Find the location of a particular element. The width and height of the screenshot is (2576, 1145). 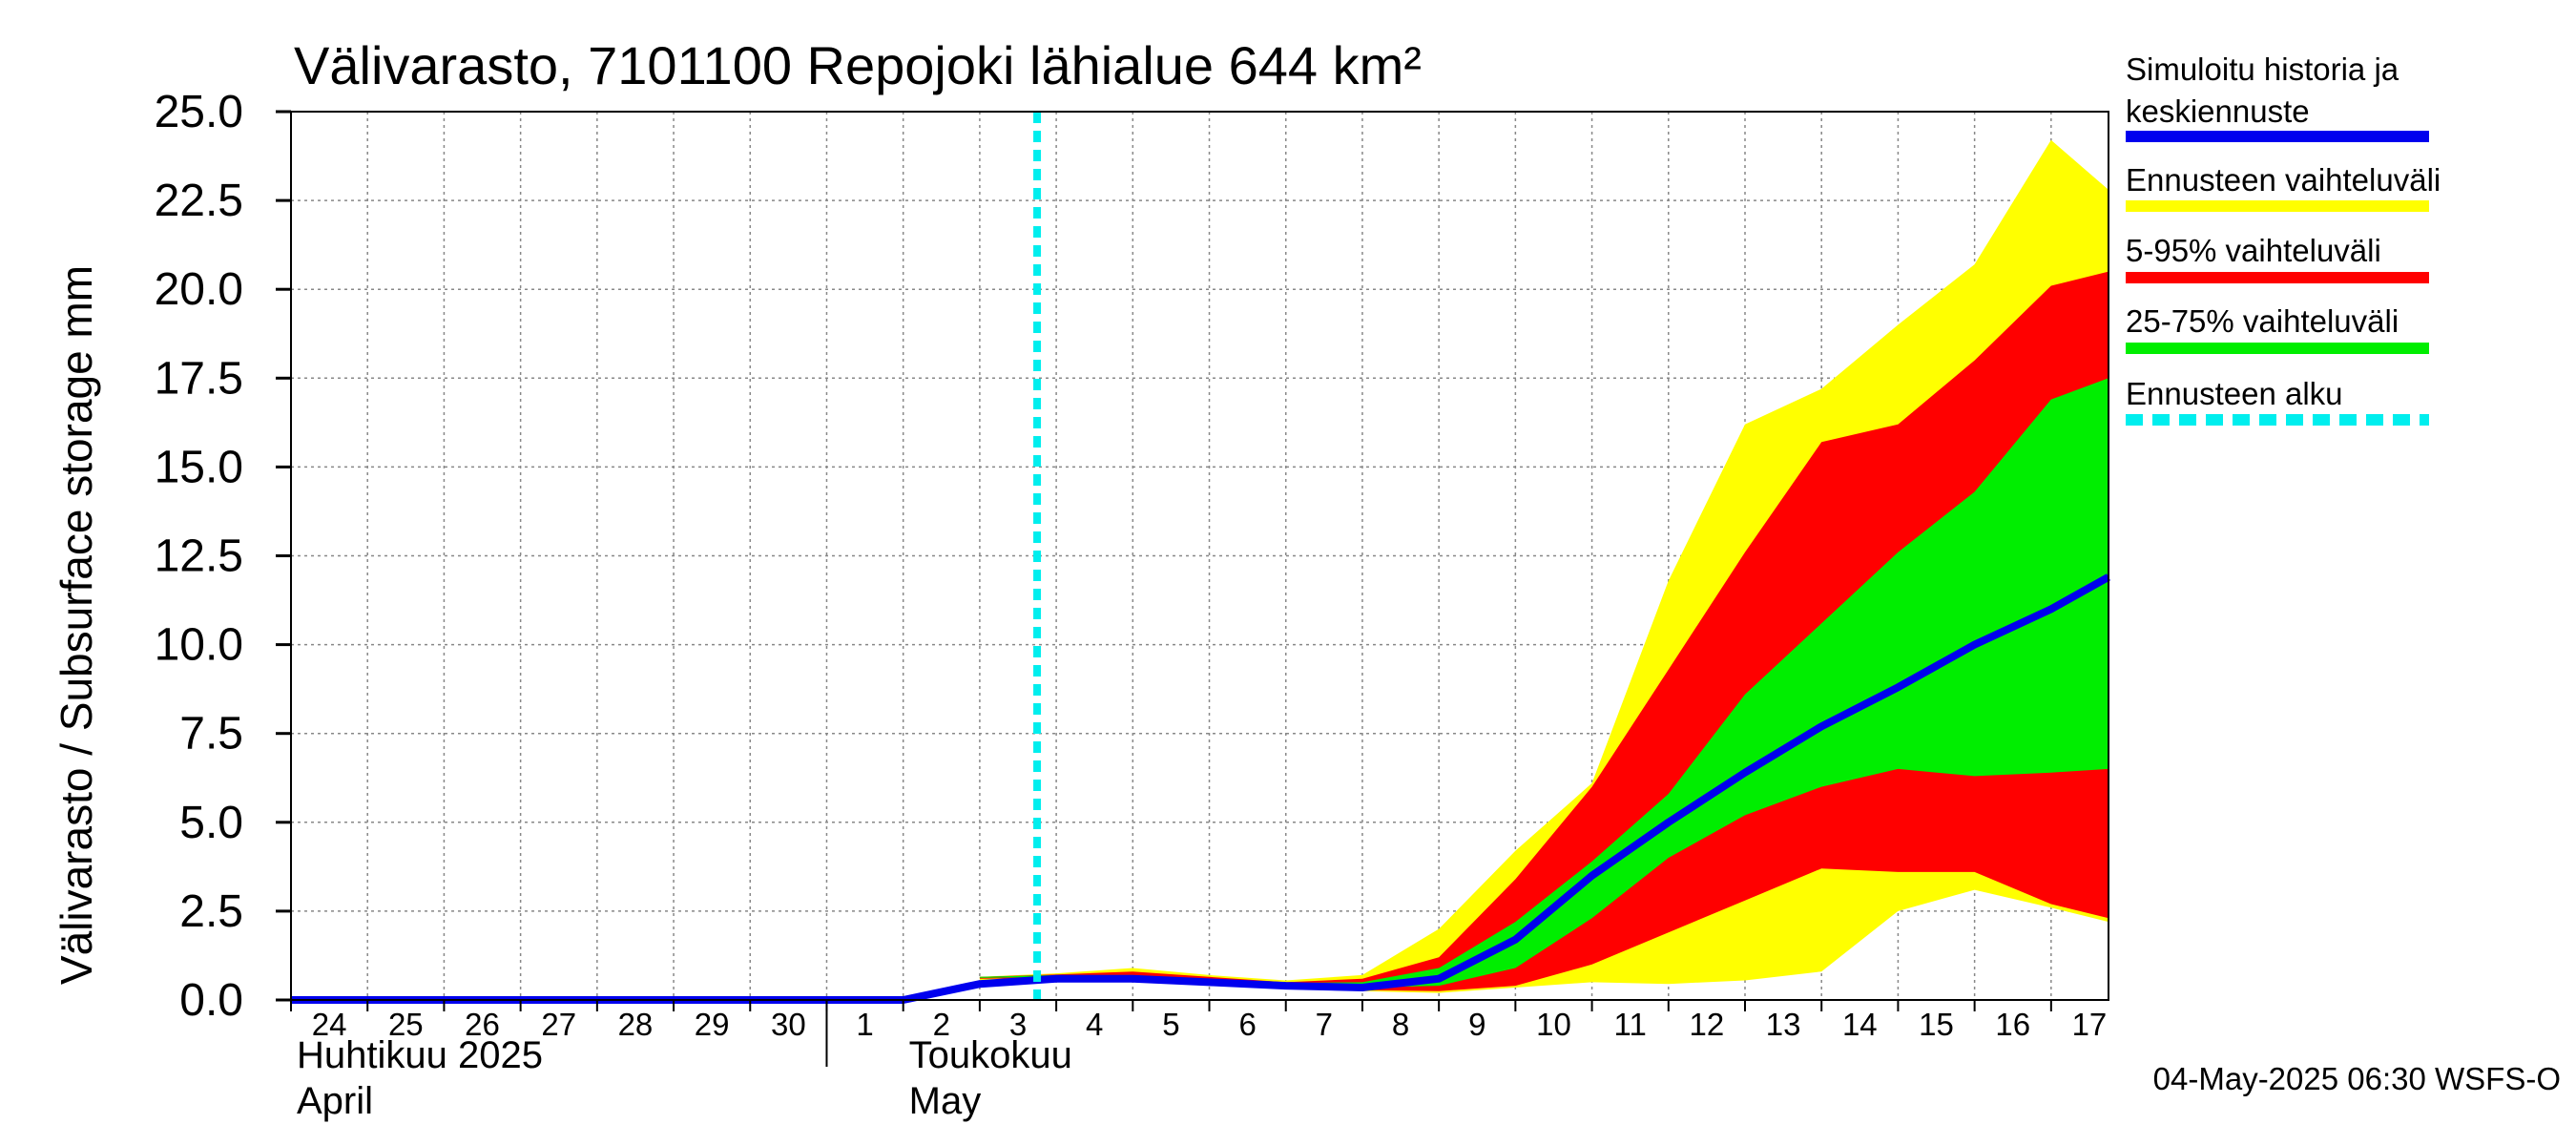

legend-label: Simuloitu historia ja is located at coordinates (2262, 69).